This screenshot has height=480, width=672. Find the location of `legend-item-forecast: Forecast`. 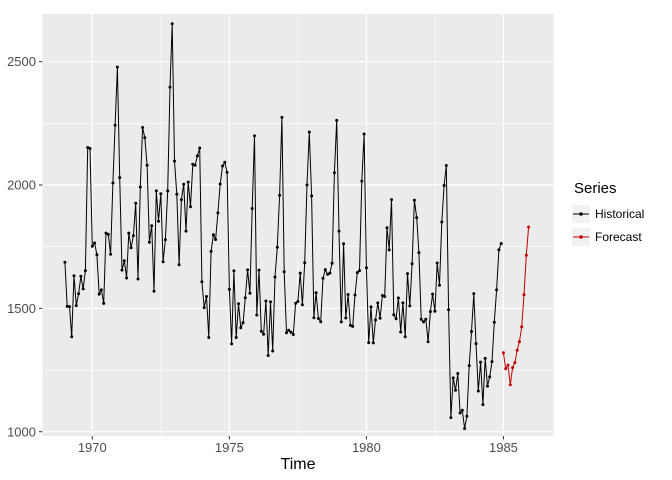

legend-item-forecast: Forecast is located at coordinates (608, 237).